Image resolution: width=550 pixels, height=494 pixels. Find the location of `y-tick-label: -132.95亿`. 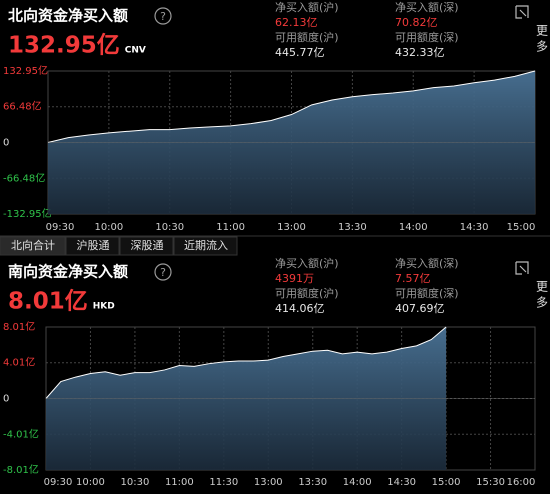

y-tick-label: -132.95亿 is located at coordinates (27, 213).